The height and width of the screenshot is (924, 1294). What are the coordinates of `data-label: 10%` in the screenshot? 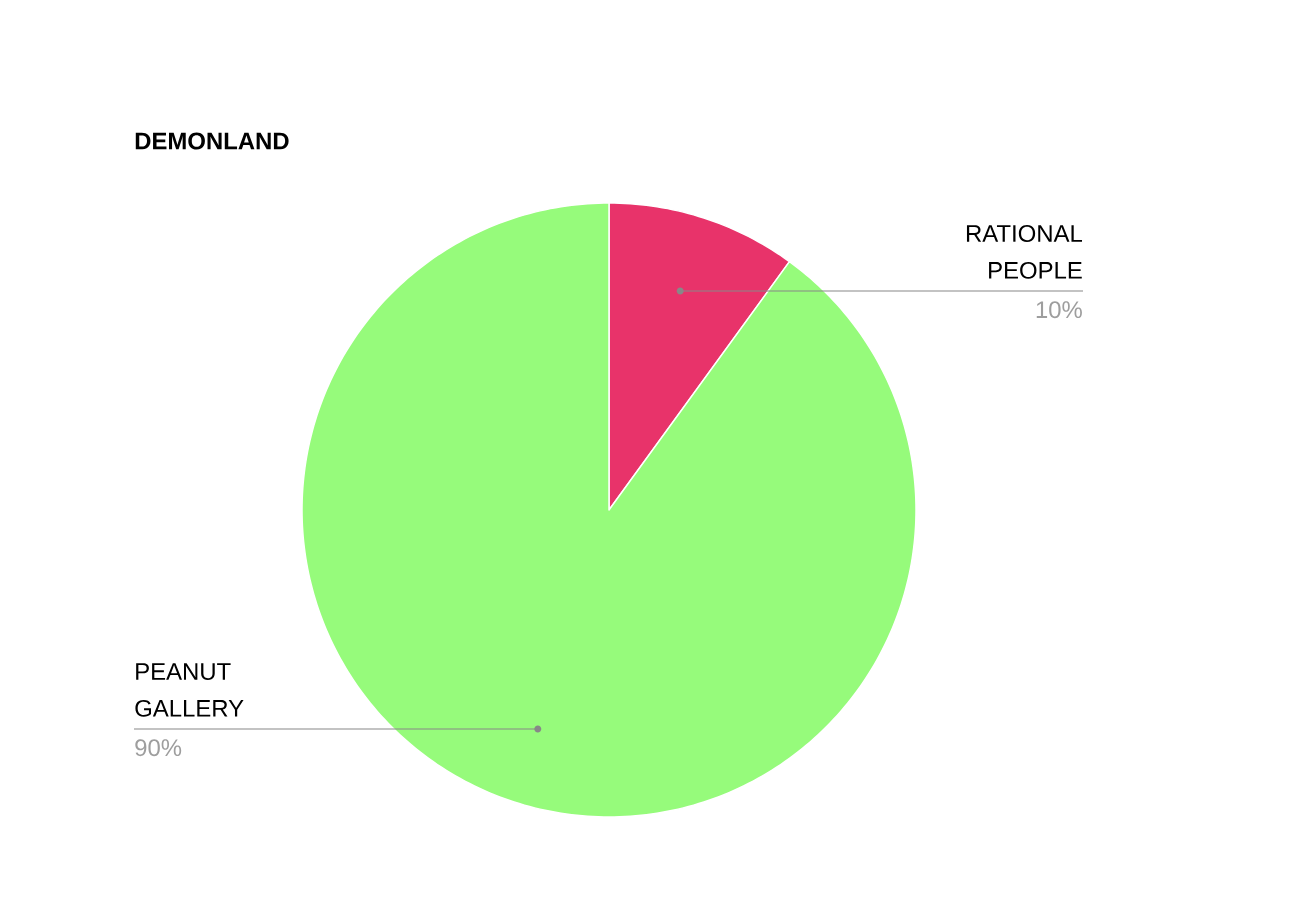 It's located at (1059, 310).